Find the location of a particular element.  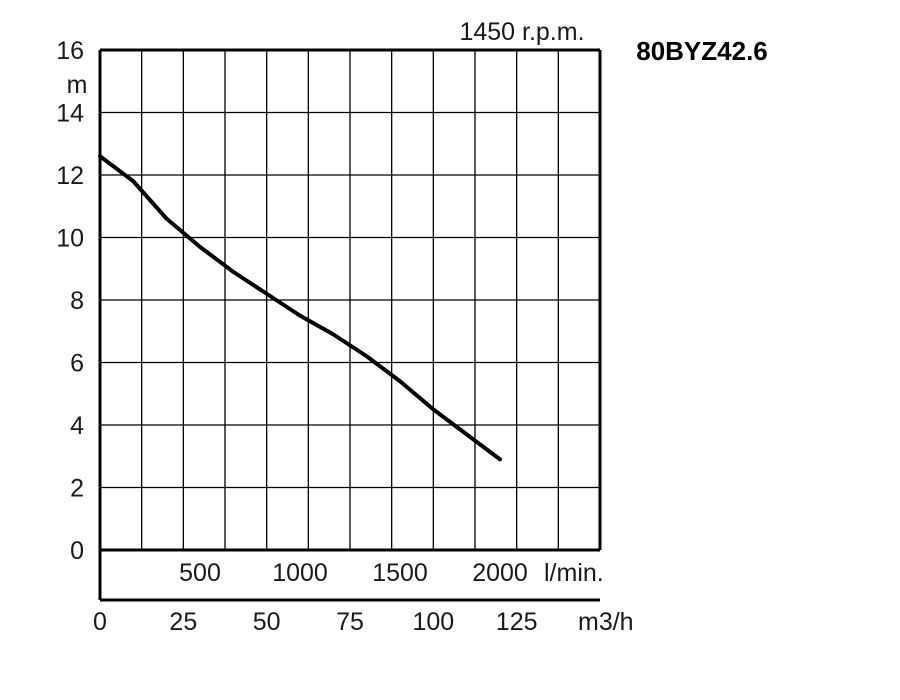

x-tick-label-lpm: 1500 is located at coordinates (400, 573).